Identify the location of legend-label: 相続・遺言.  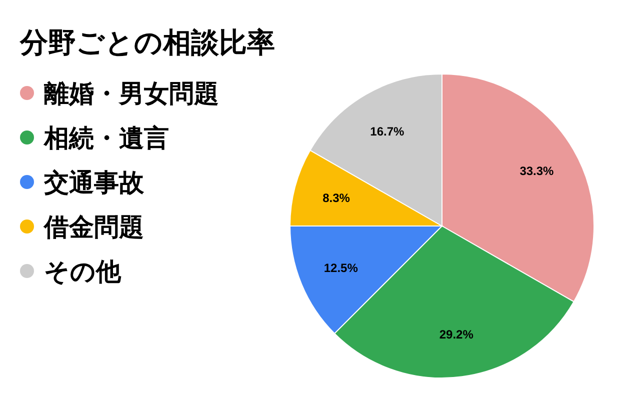
(106, 138).